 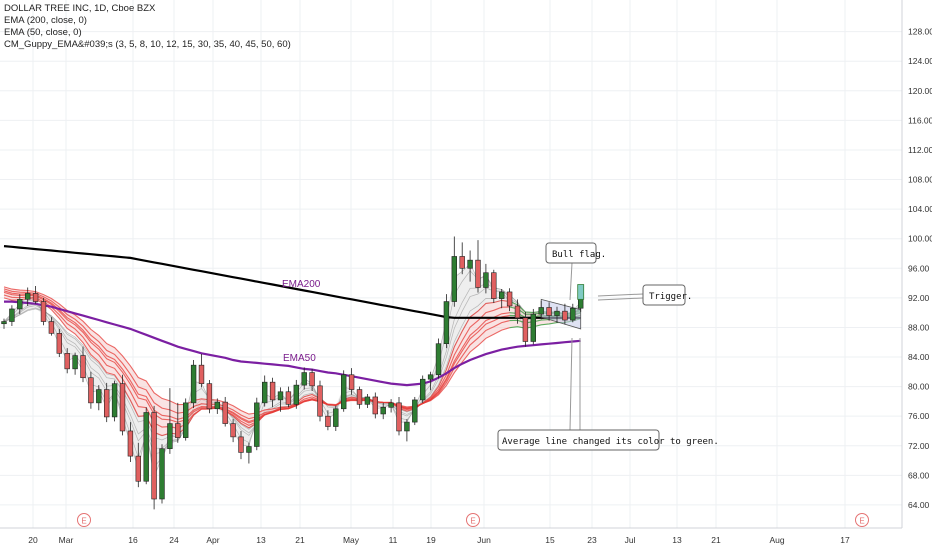 I want to click on ema50-line, so click(x=292, y=343).